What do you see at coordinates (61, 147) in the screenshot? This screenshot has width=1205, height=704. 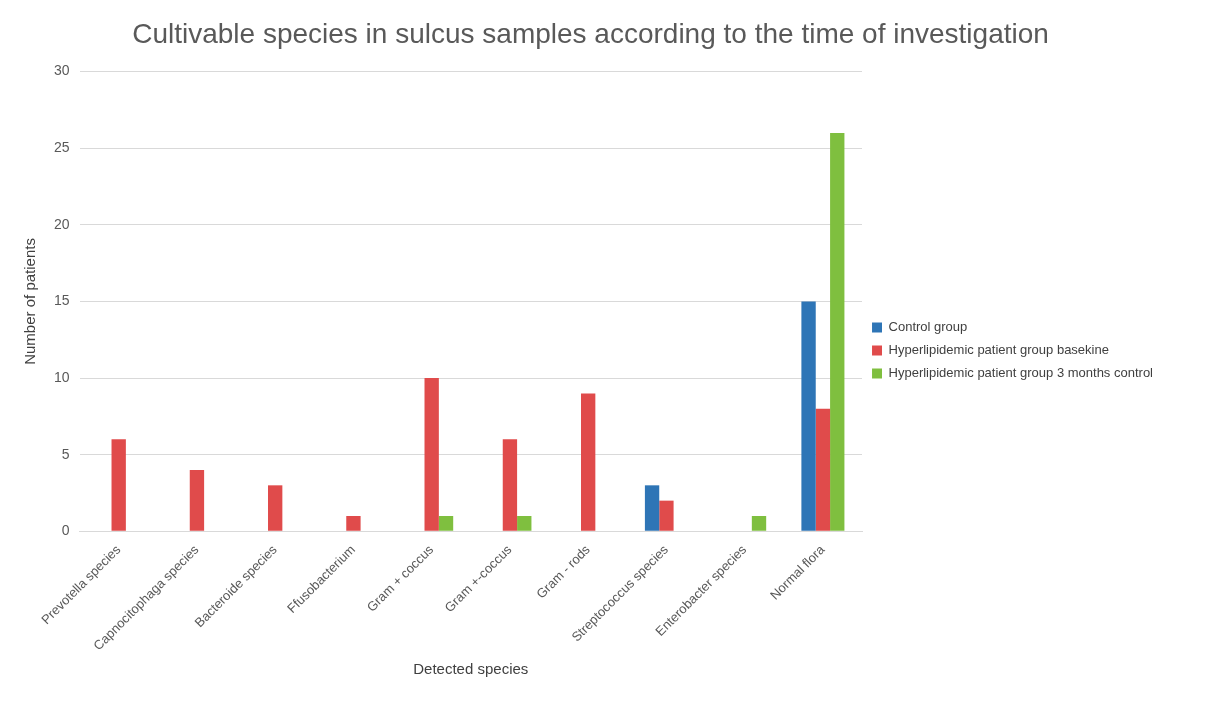 I see `y-tick-label: 25` at bounding box center [61, 147].